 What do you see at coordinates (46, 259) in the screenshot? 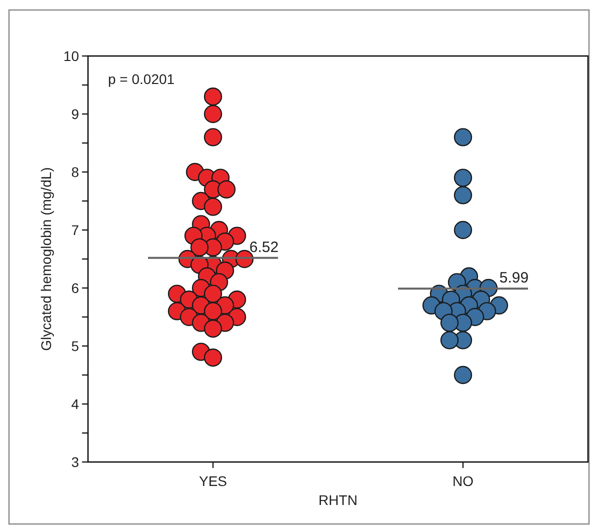
I see `y-axis-title: Glycated hemoglobin (mg/dL)` at bounding box center [46, 259].